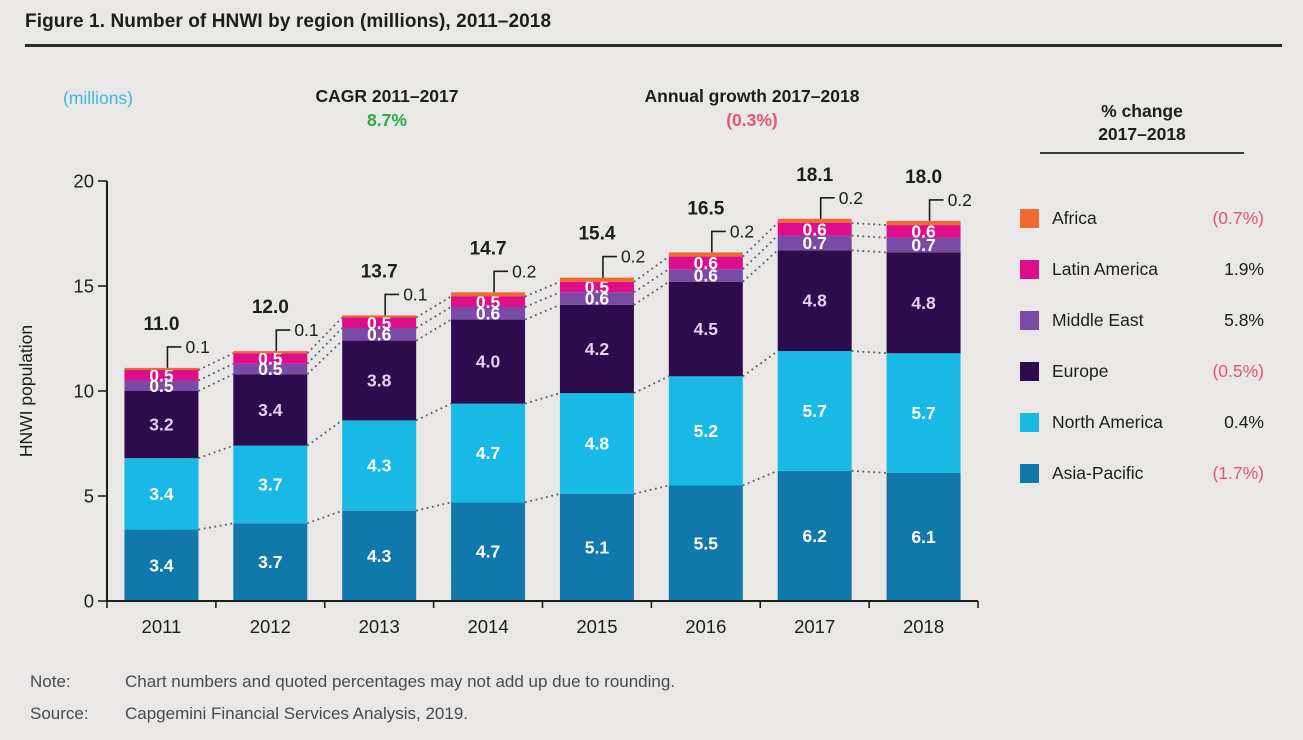 The height and width of the screenshot is (740, 1303). What do you see at coordinates (1142, 153) in the screenshot?
I see `legend-header-rule` at bounding box center [1142, 153].